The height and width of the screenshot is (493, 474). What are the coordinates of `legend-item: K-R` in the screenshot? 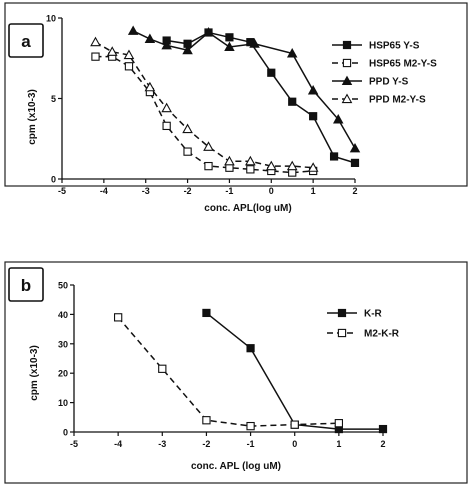 It's located at (355, 314).